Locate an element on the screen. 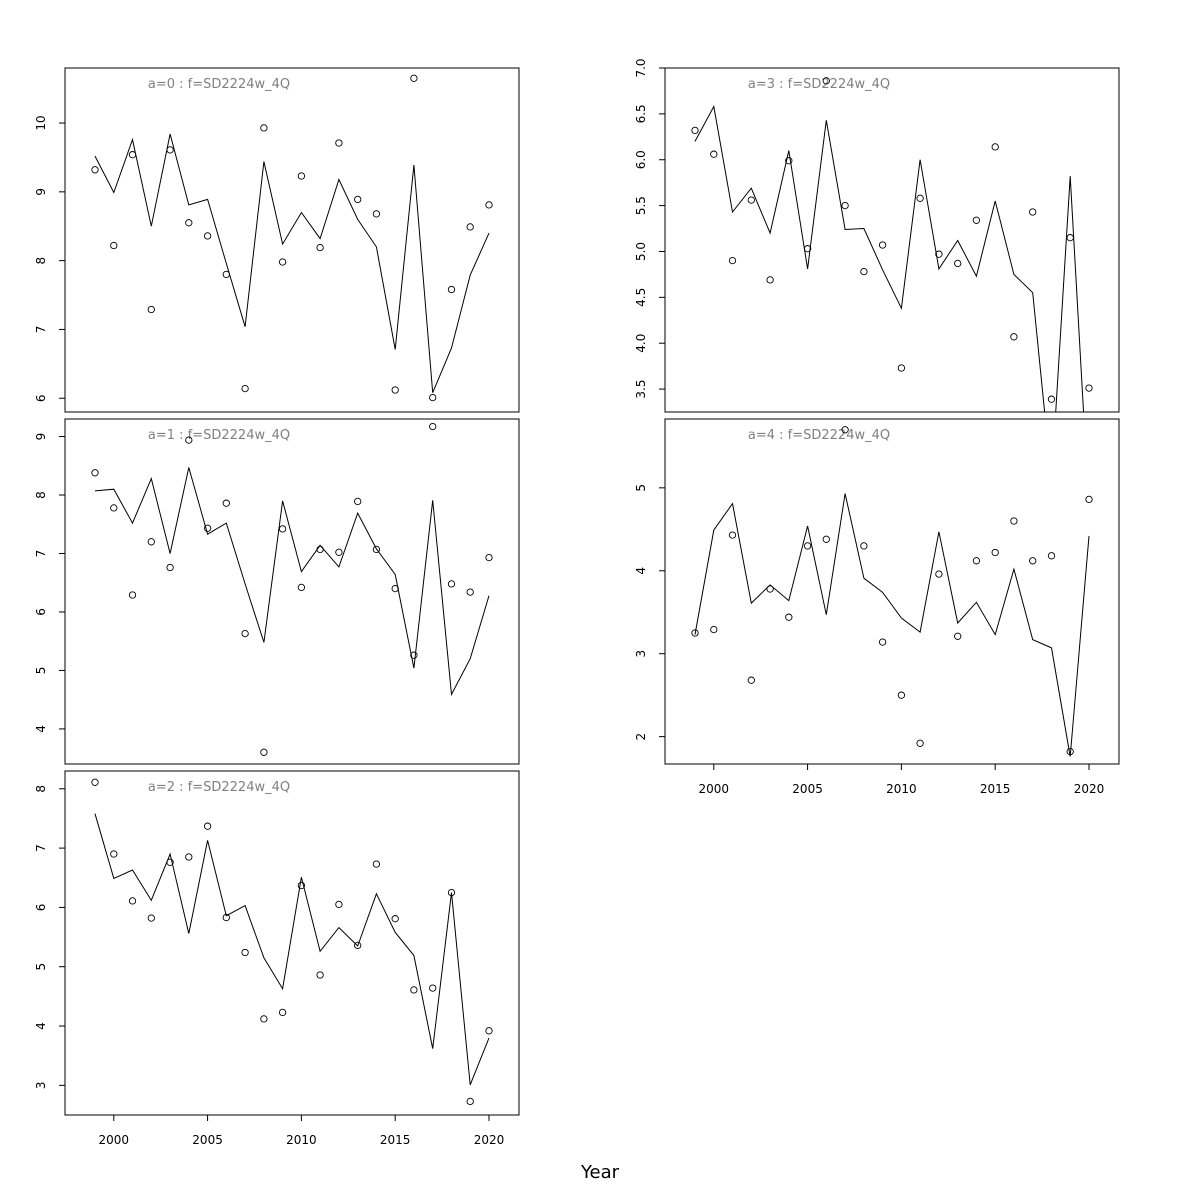 Image resolution: width=1200 pixels, height=1200 pixels. y-tick-label: 6.5 is located at coordinates (641, 113).